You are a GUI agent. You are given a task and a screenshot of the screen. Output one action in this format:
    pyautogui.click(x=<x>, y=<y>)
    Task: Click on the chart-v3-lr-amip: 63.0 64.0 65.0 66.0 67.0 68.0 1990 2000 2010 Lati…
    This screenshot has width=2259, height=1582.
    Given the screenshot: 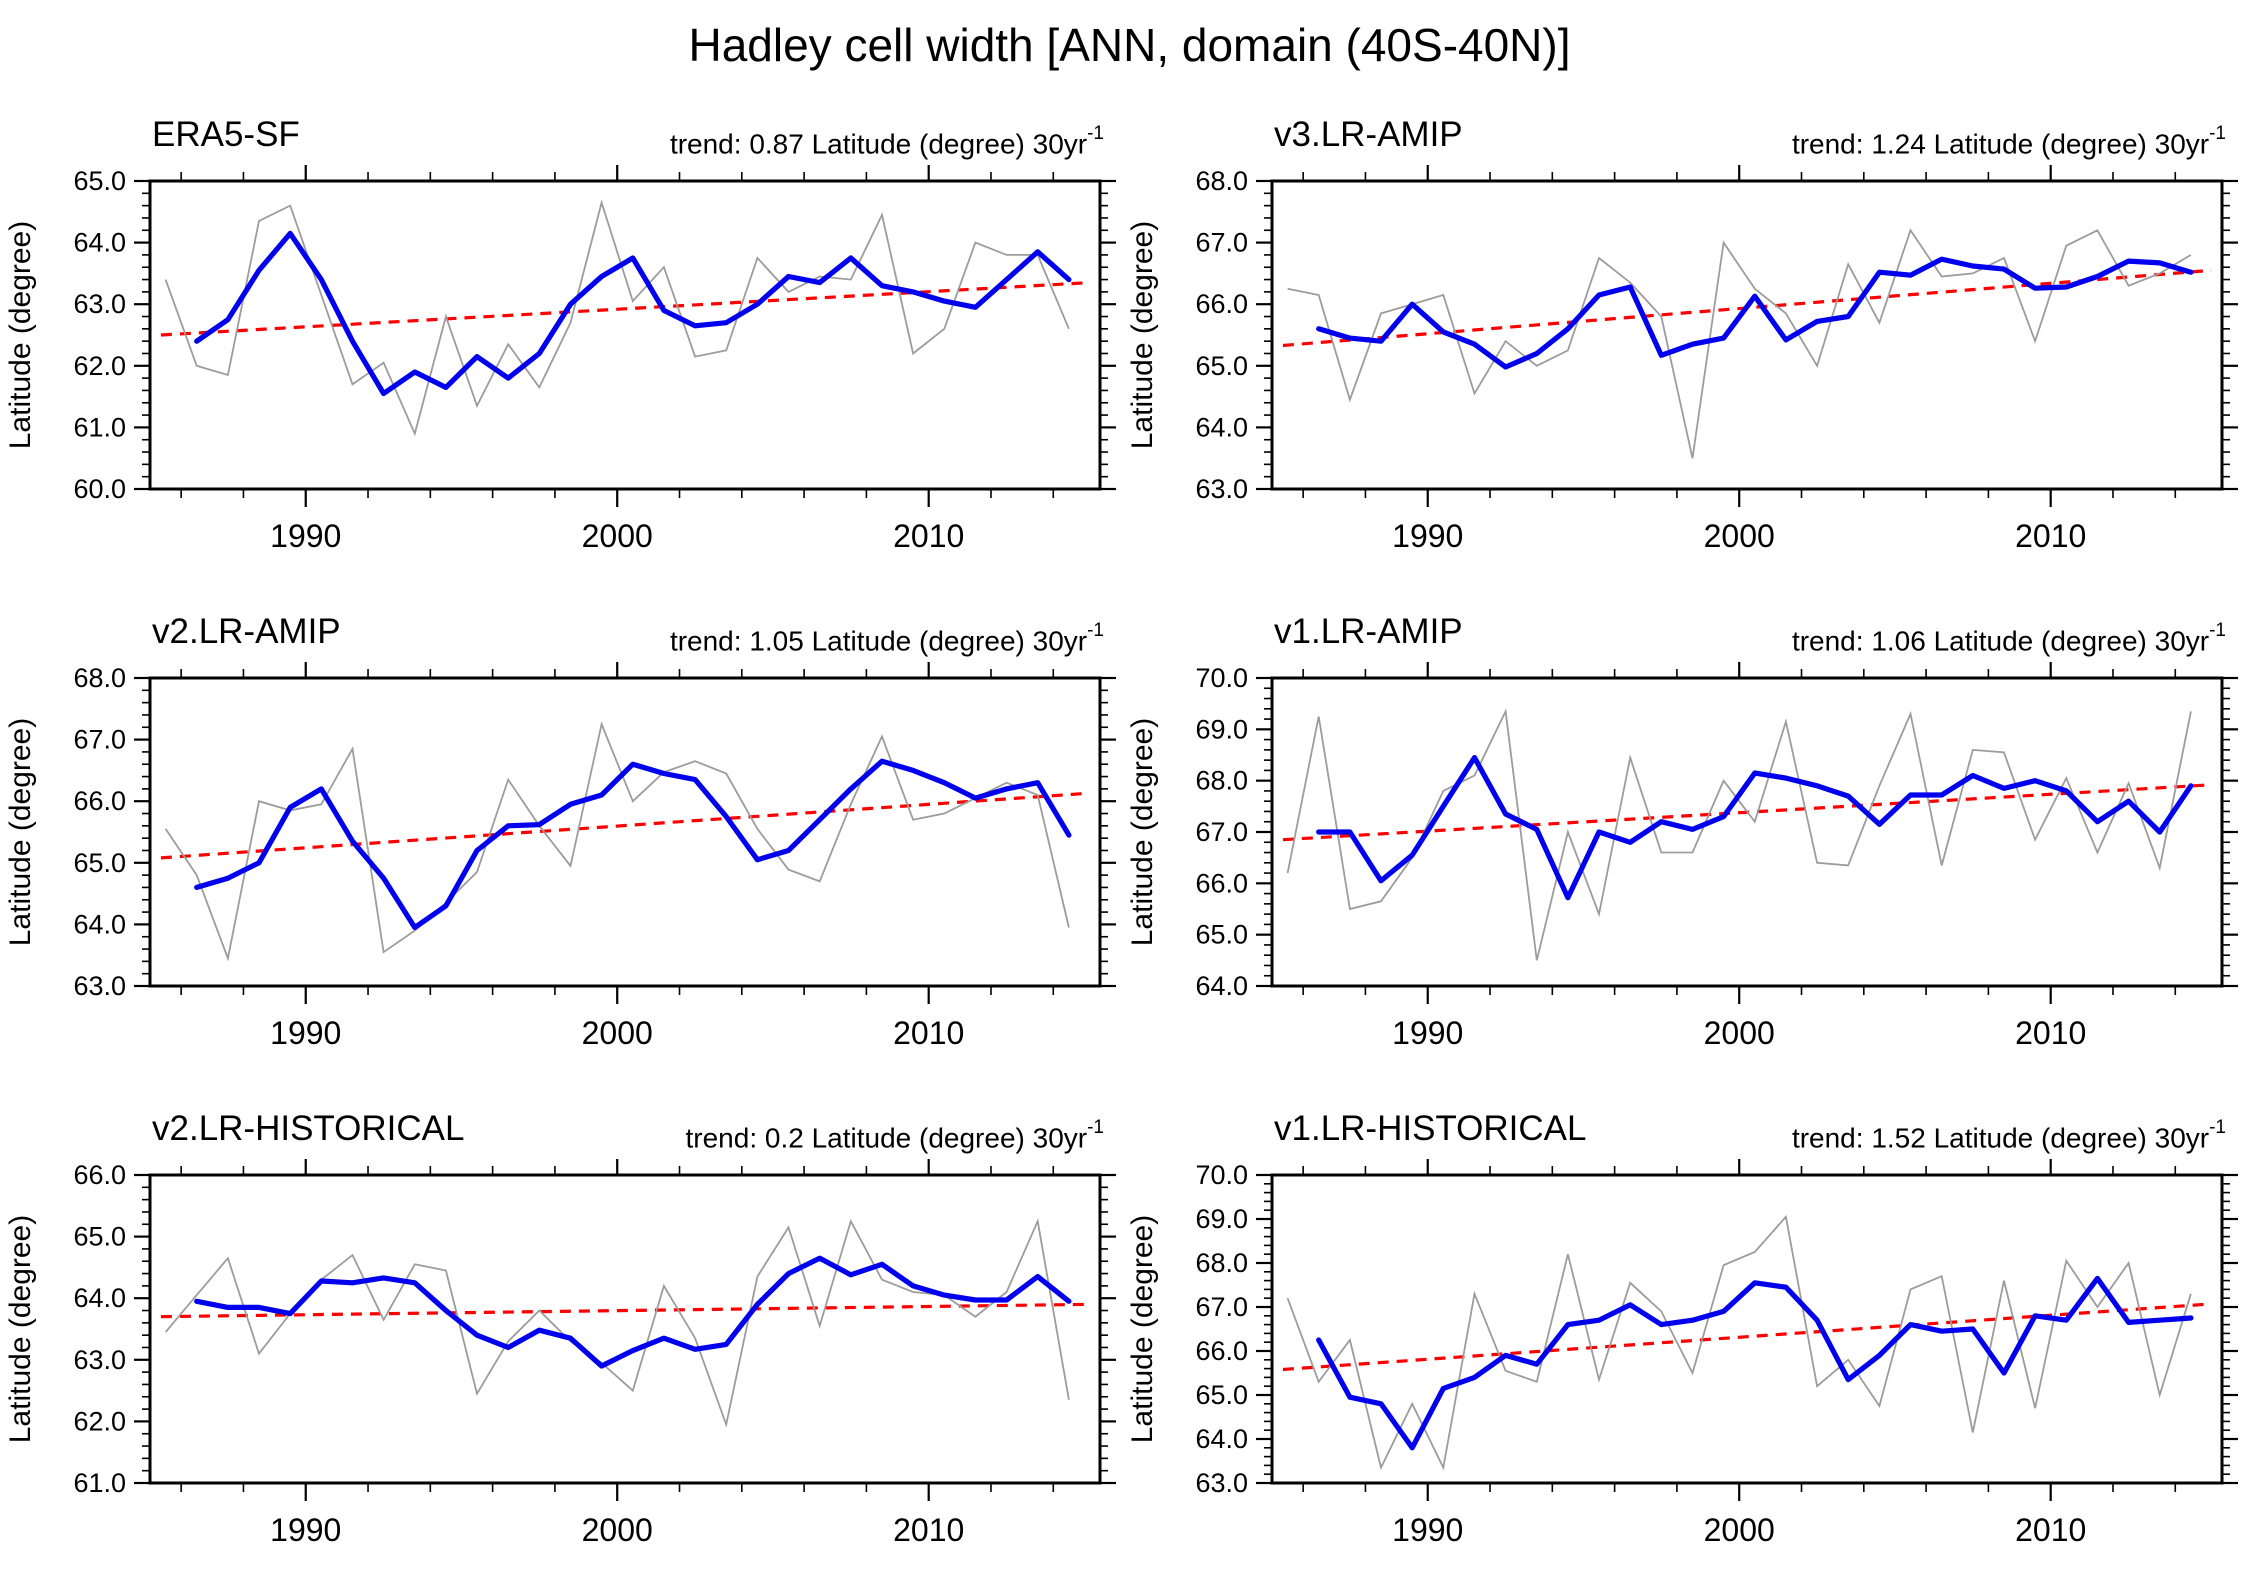 What is the action you would take?
    pyautogui.click(x=1682, y=359)
    